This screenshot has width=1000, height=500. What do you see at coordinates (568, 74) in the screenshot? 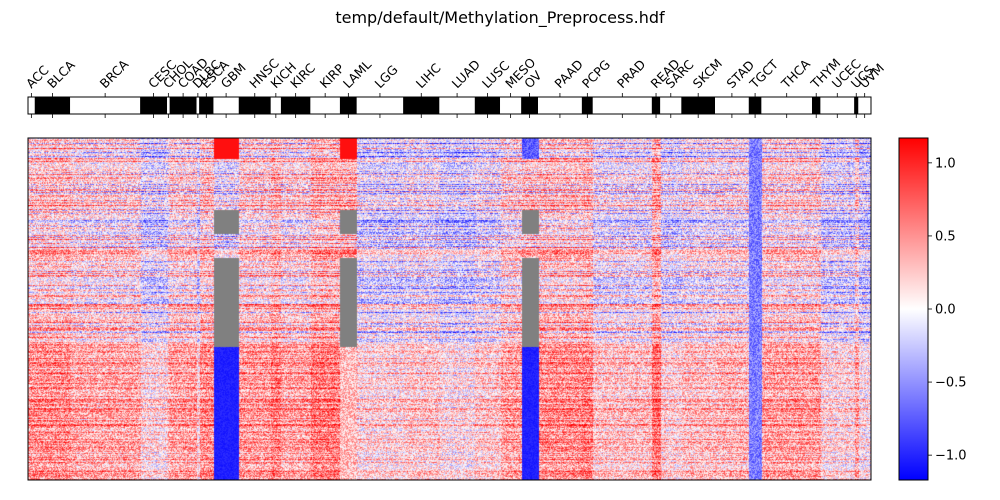
I see `category-label-paad: PAAD` at bounding box center [568, 74].